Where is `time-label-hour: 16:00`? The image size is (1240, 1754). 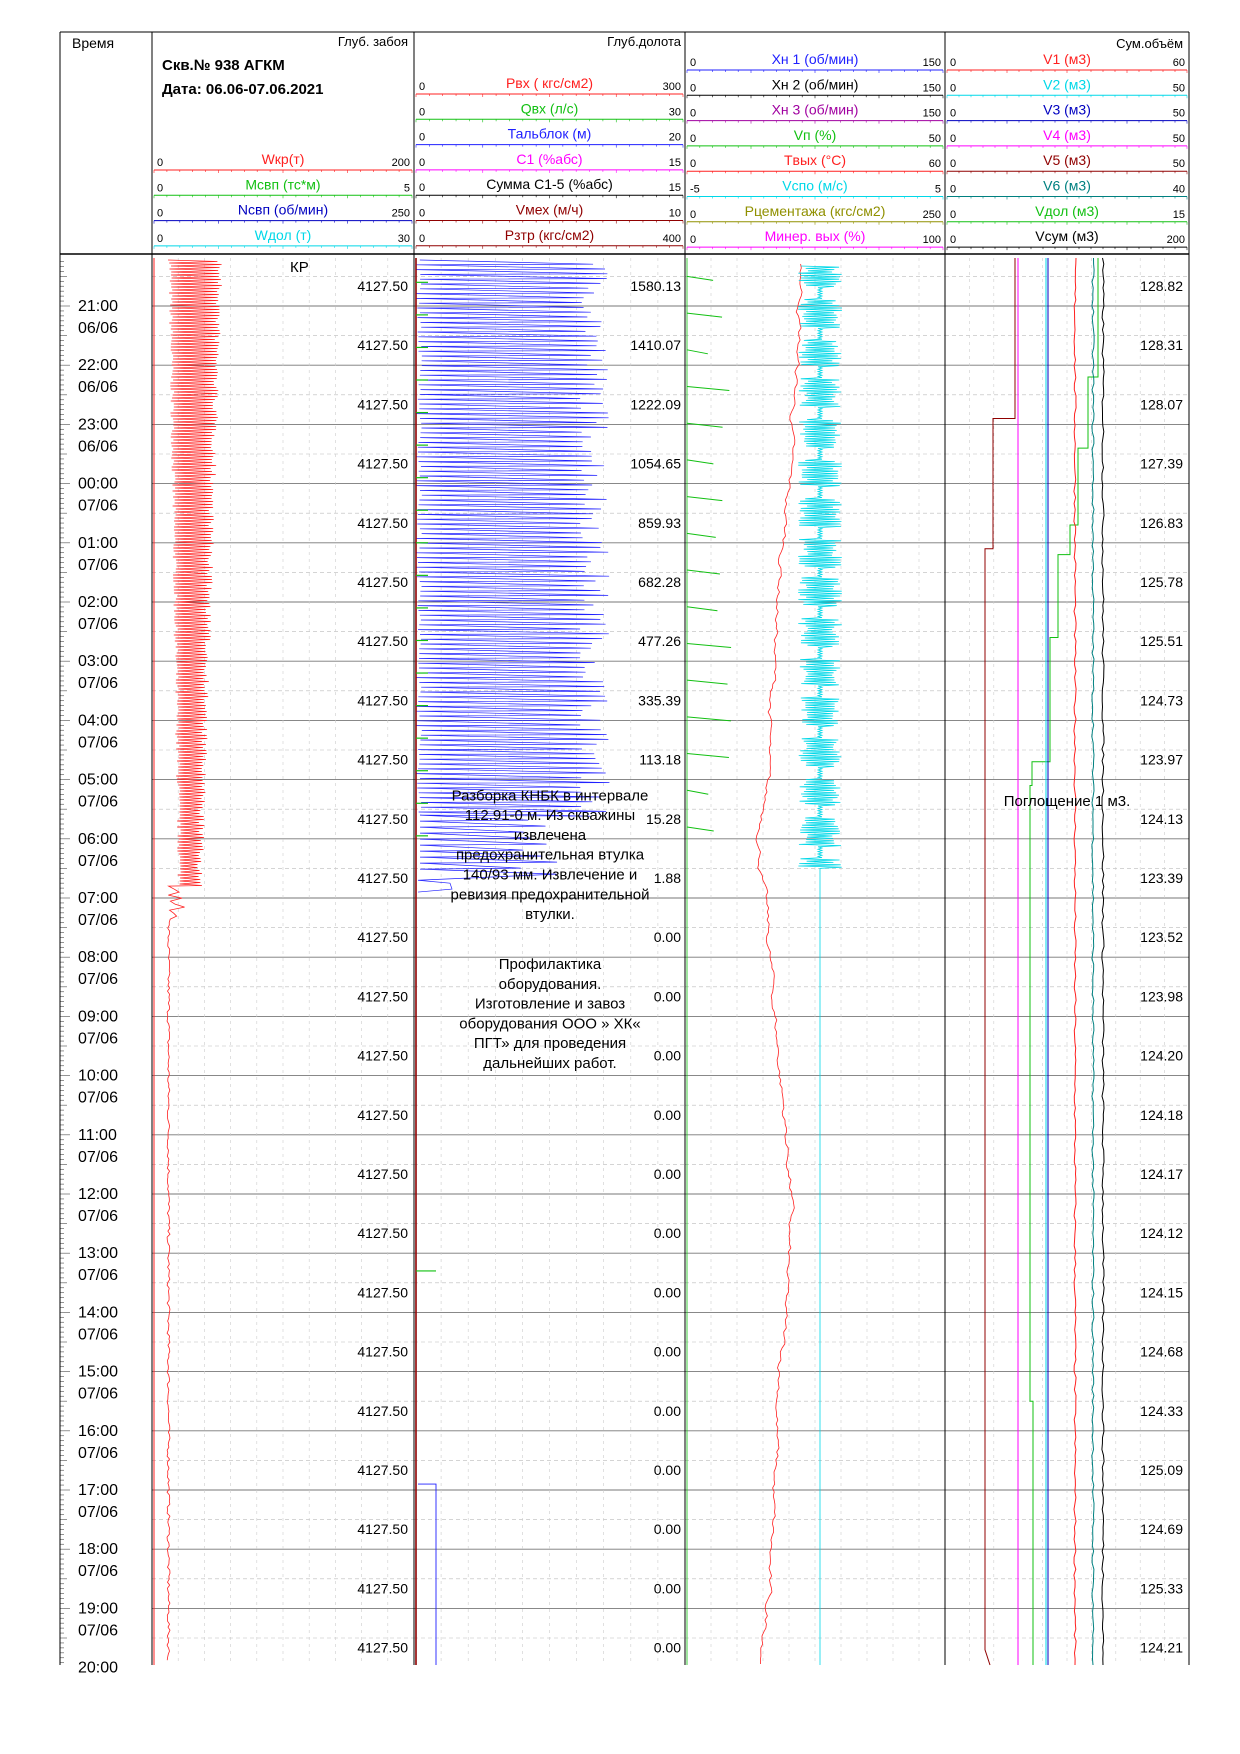
time-label-hour: 16:00 is located at coordinates (98, 1431).